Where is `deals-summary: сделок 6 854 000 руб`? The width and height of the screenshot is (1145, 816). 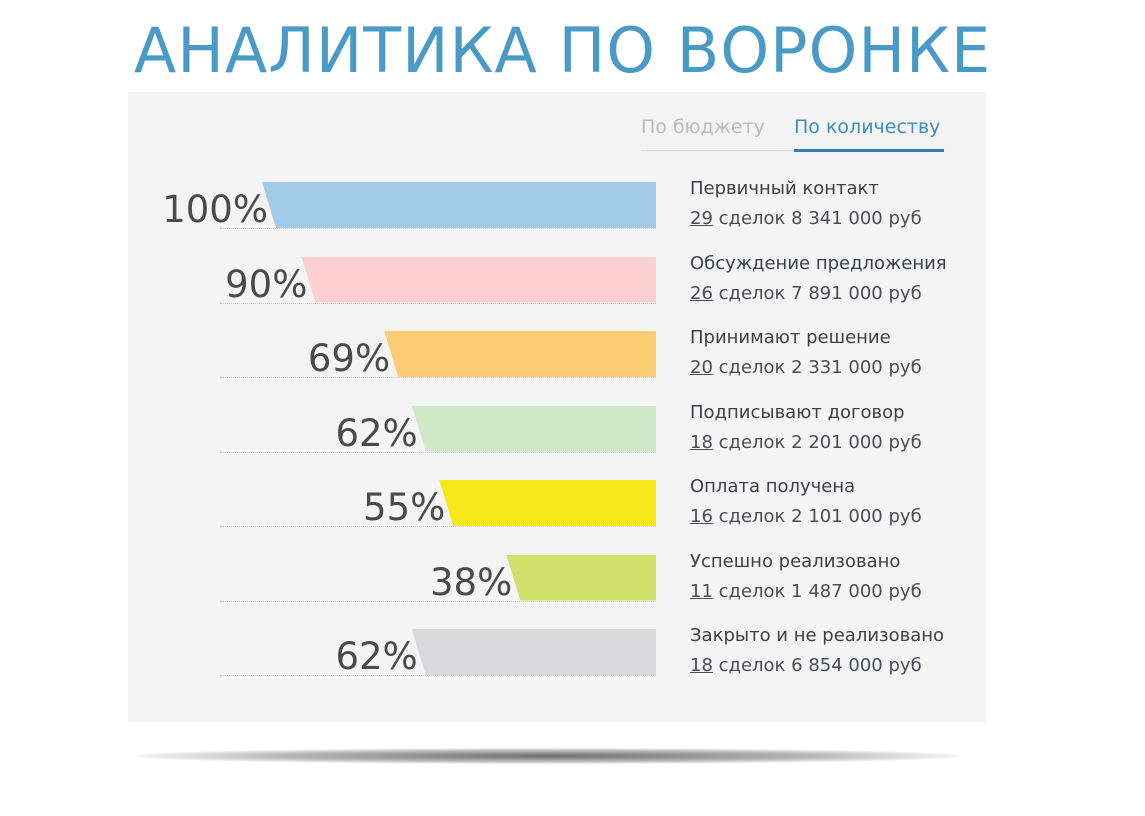
deals-summary: сделок 6 854 000 руб is located at coordinates (817, 665).